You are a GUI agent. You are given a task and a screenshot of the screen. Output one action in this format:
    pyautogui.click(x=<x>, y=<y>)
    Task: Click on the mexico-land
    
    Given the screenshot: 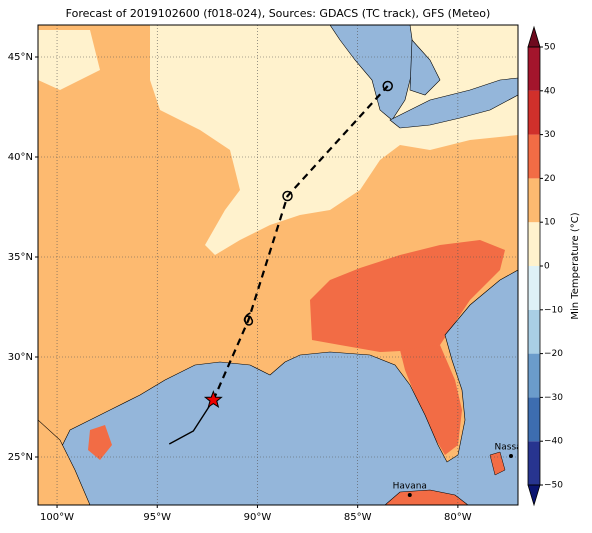 What is the action you would take?
    pyautogui.click(x=64, y=462)
    